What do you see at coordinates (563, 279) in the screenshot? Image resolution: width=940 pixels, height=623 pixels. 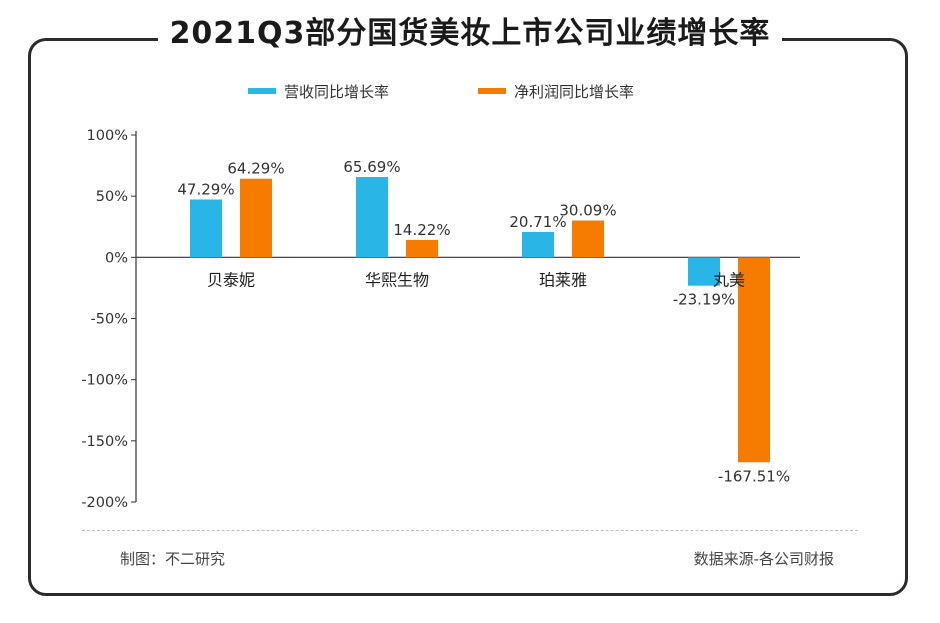 I see `category-label-2: 珀莱雅` at bounding box center [563, 279].